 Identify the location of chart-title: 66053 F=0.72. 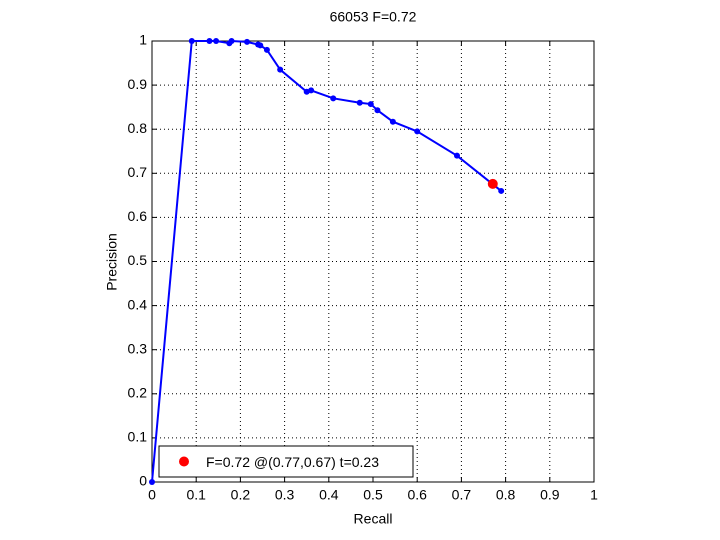
(373, 17).